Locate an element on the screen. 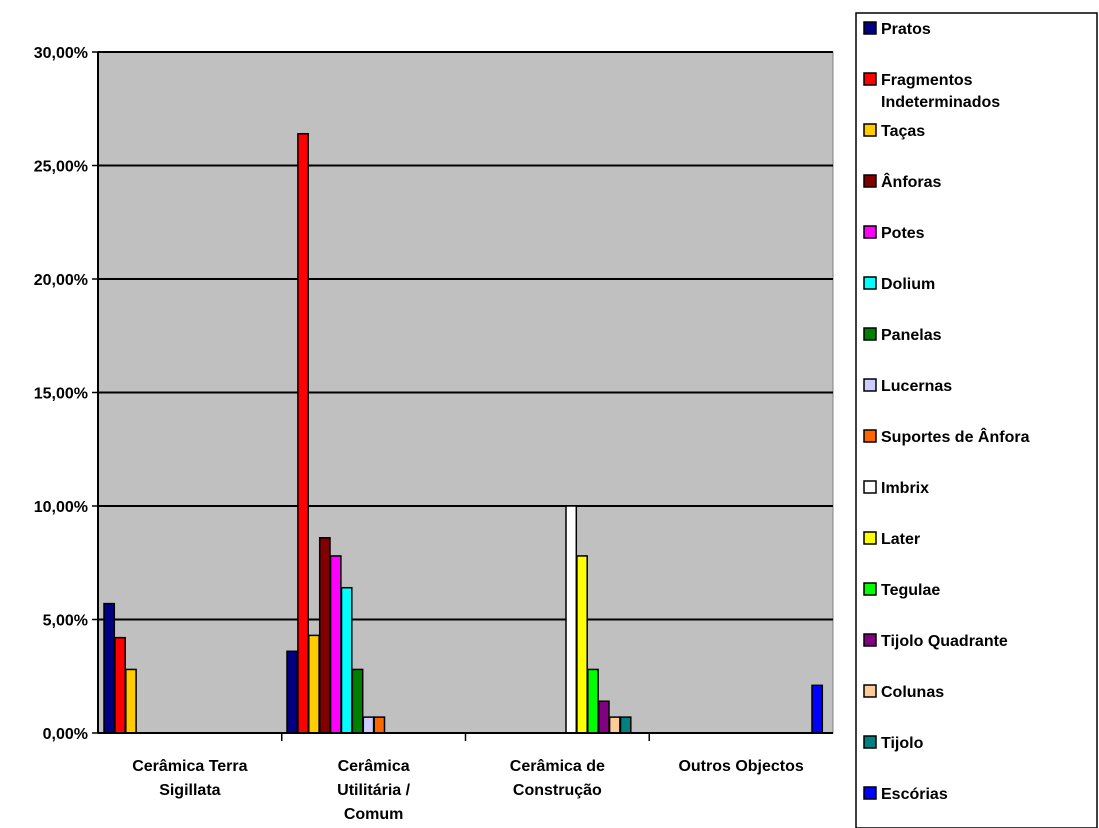  legend-label: Tijolo Quadrante is located at coordinates (944, 641).